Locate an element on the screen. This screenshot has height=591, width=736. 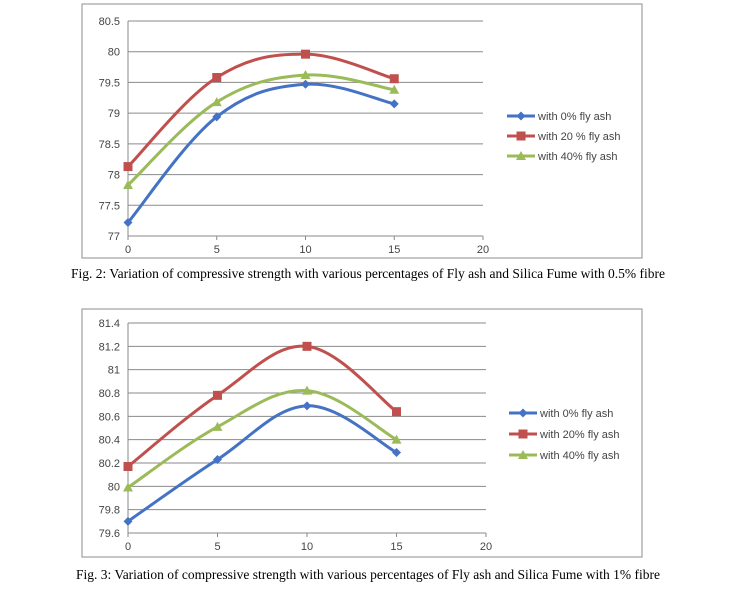
fig3-y-tick-label: 80 is located at coordinates (114, 487).